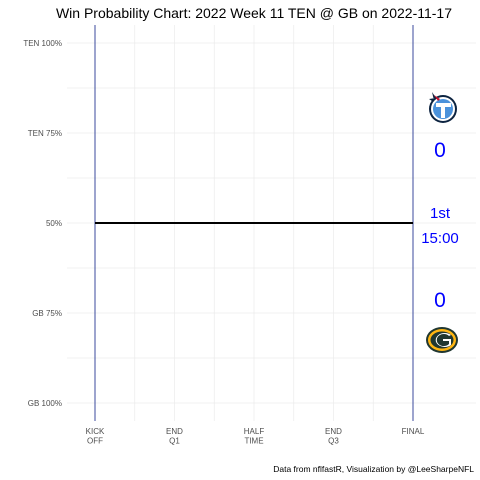 The width and height of the screenshot is (480, 480). What do you see at coordinates (440, 238) in the screenshot?
I see `game-clock: 15:00` at bounding box center [440, 238].